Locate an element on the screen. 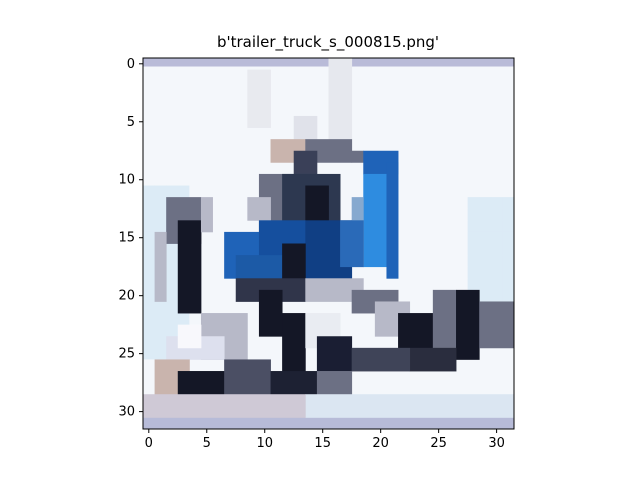 The width and height of the screenshot is (640, 480). y-tick-label: 5 is located at coordinates (131, 122).